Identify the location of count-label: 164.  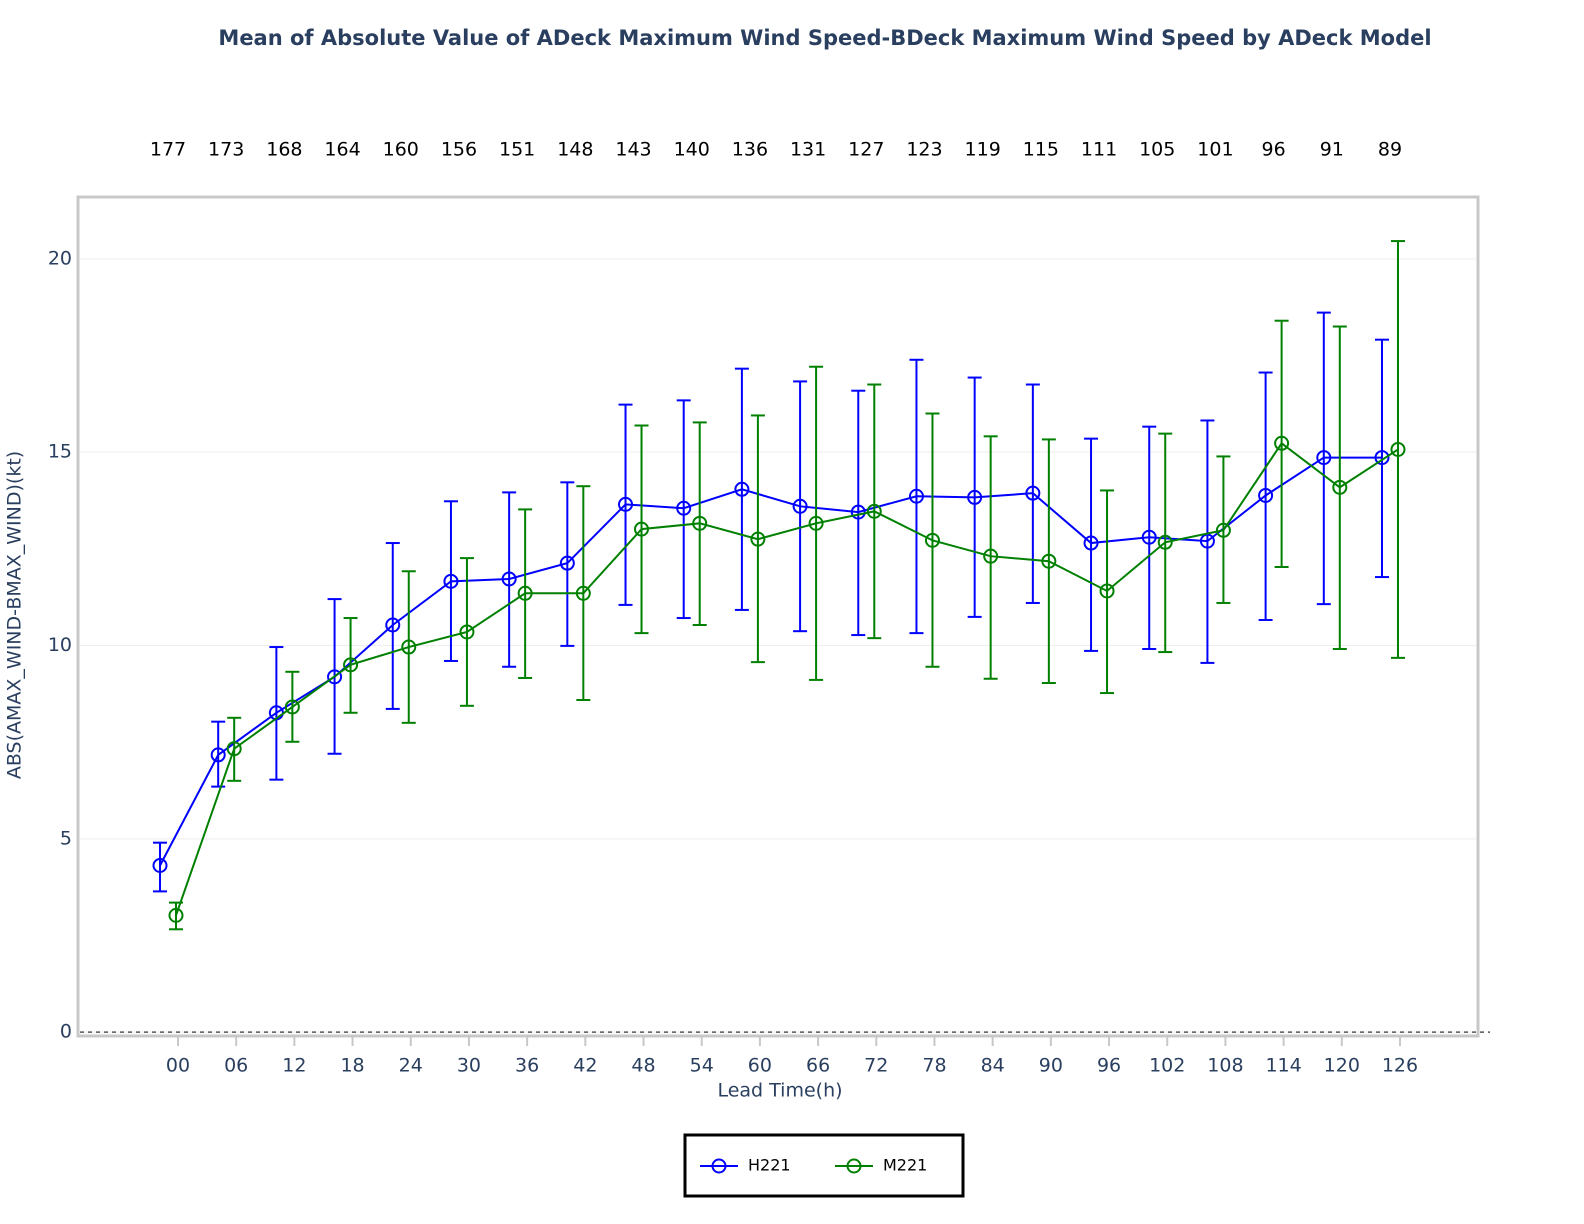
(342, 150).